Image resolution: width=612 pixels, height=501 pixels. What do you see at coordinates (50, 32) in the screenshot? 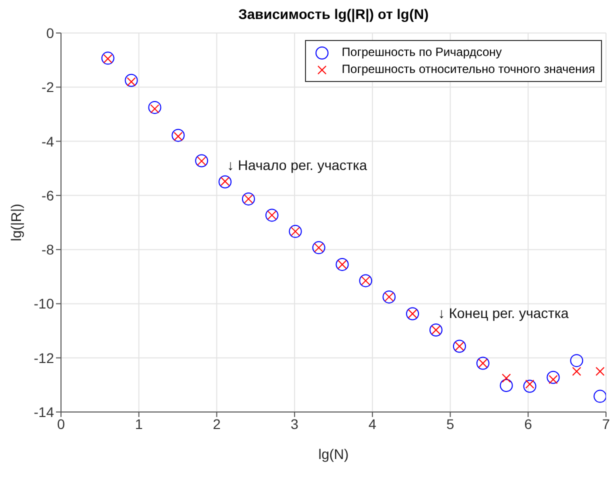
I see `y-tick-label: 0` at bounding box center [50, 32].